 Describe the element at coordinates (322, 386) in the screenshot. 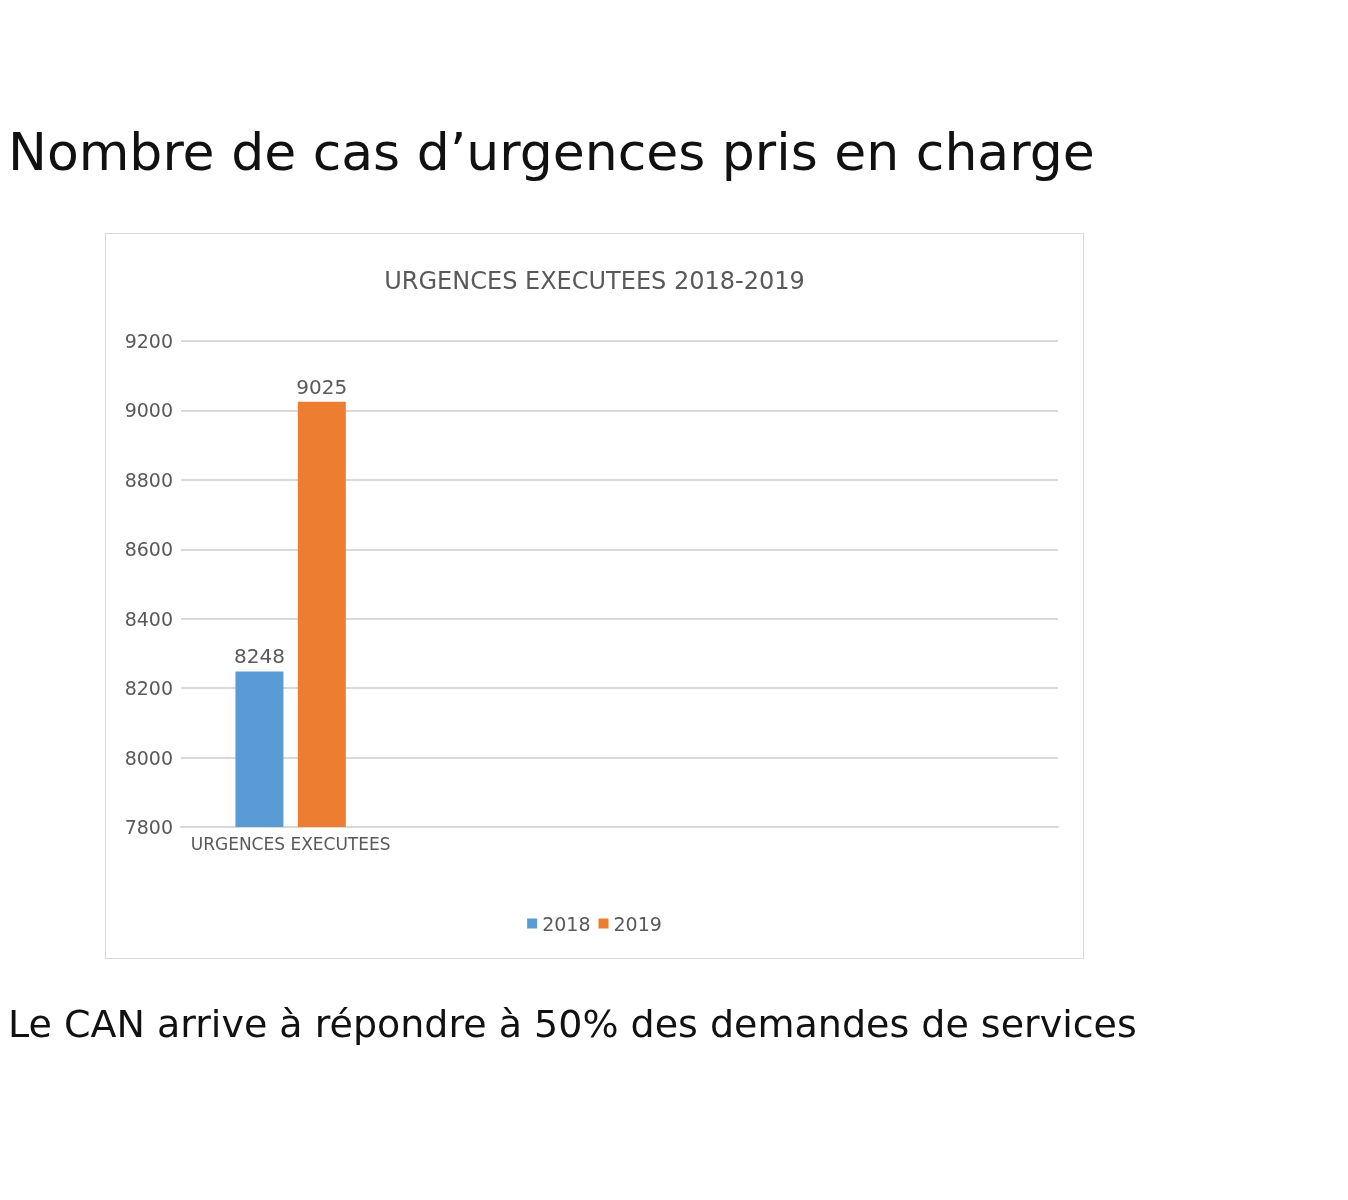

I see `data-label: 9025` at that location.